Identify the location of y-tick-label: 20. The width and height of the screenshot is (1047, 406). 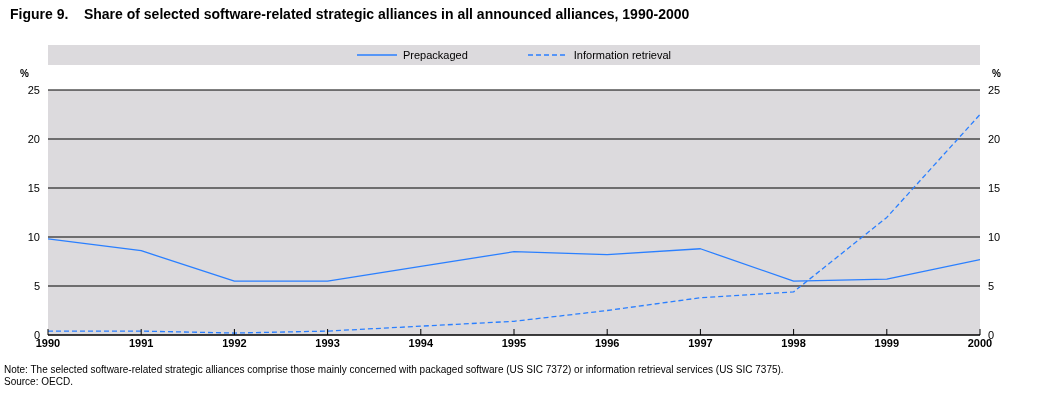
(33, 138).